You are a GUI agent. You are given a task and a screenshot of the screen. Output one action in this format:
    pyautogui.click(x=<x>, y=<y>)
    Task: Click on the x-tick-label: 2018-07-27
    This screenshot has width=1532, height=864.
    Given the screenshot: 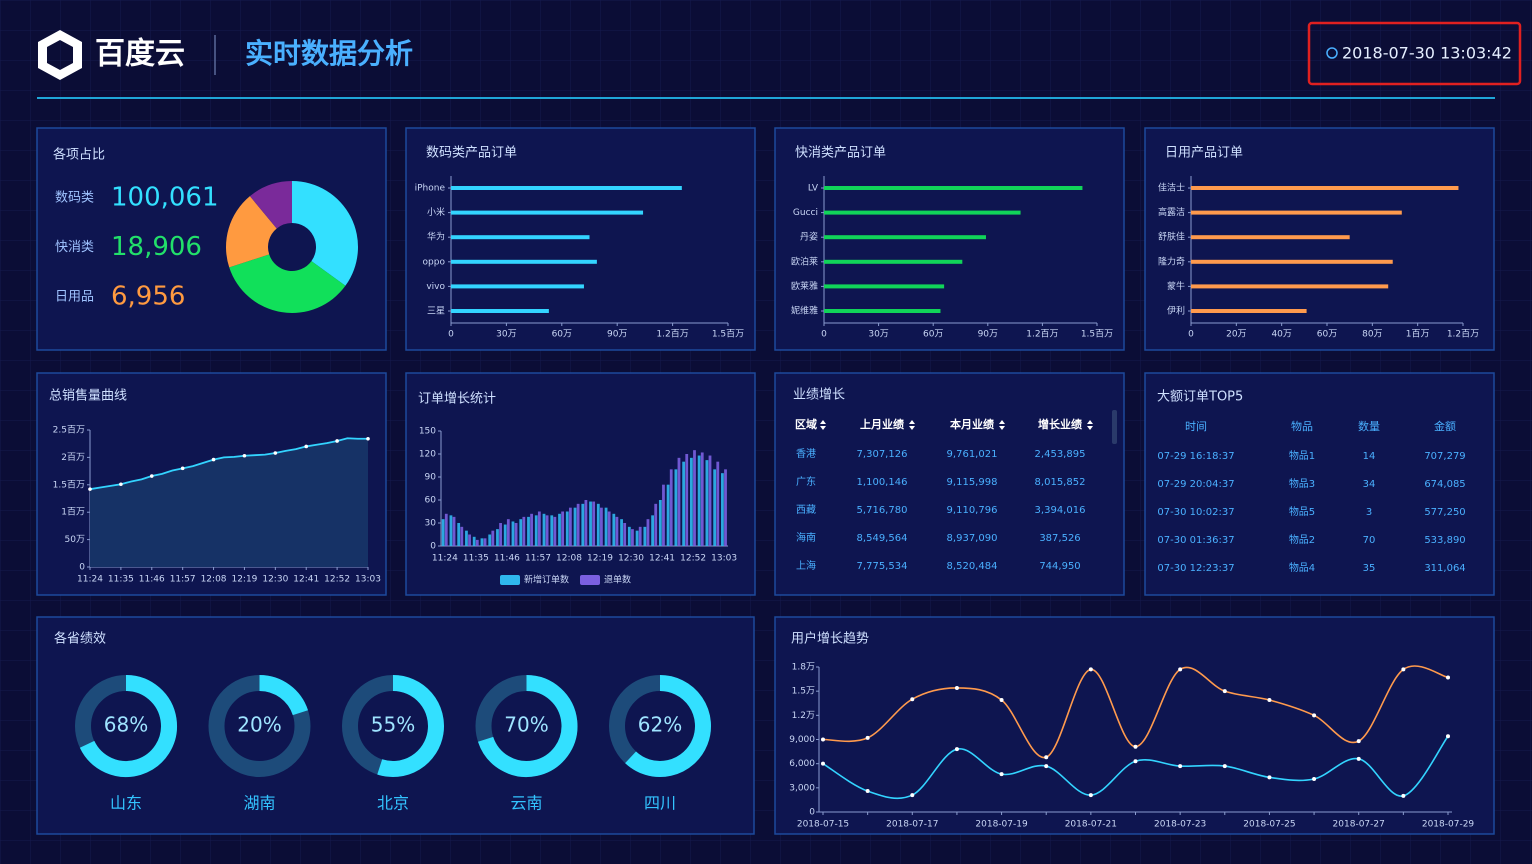 What is the action you would take?
    pyautogui.click(x=1359, y=825)
    